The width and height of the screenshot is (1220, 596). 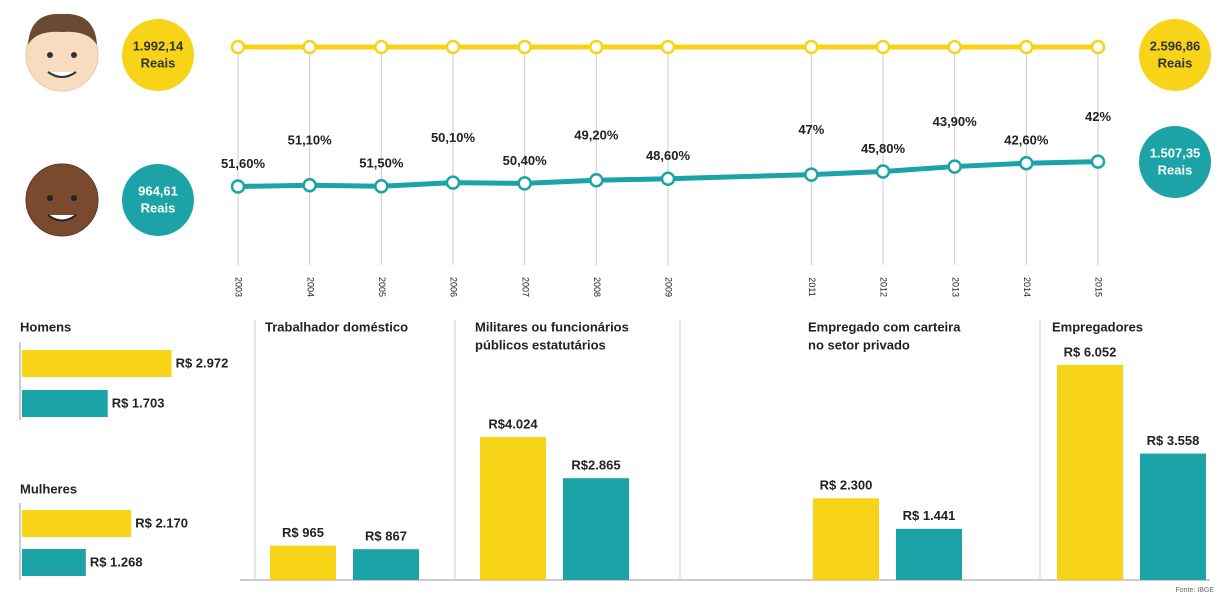 I want to click on value-label: R$ 2.300, so click(x=846, y=485).